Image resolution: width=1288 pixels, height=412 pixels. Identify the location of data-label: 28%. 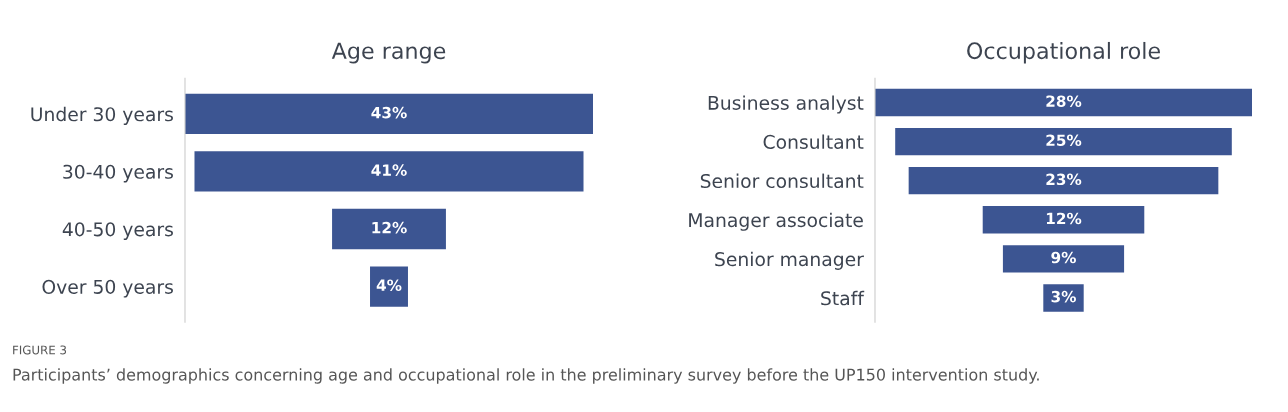
(1064, 101).